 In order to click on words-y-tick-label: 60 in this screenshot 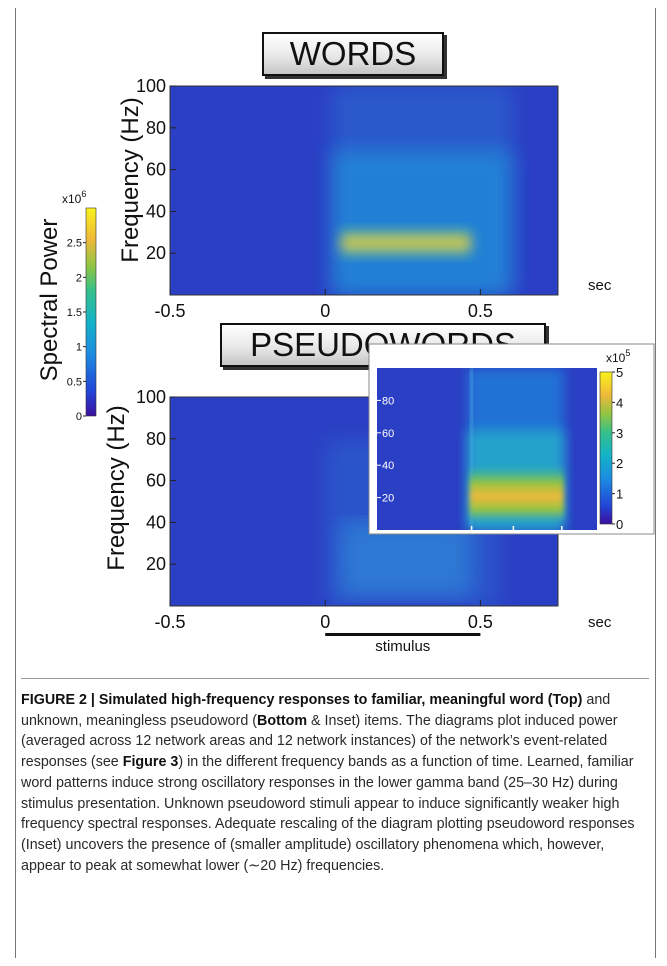, I will do `click(156, 170)`.